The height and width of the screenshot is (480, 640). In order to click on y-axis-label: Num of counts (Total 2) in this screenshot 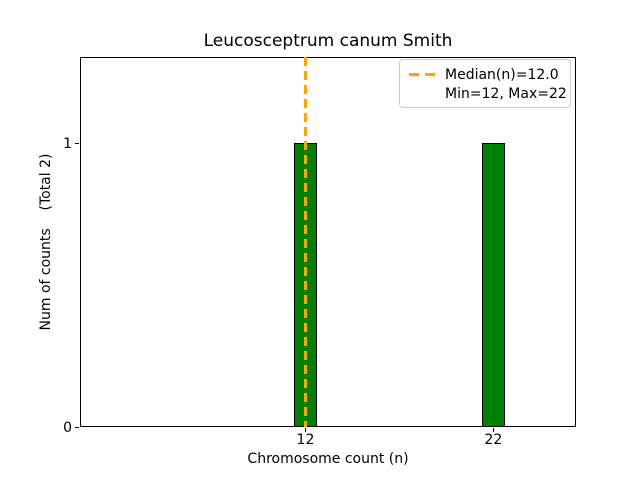, I will do `click(46, 242)`.